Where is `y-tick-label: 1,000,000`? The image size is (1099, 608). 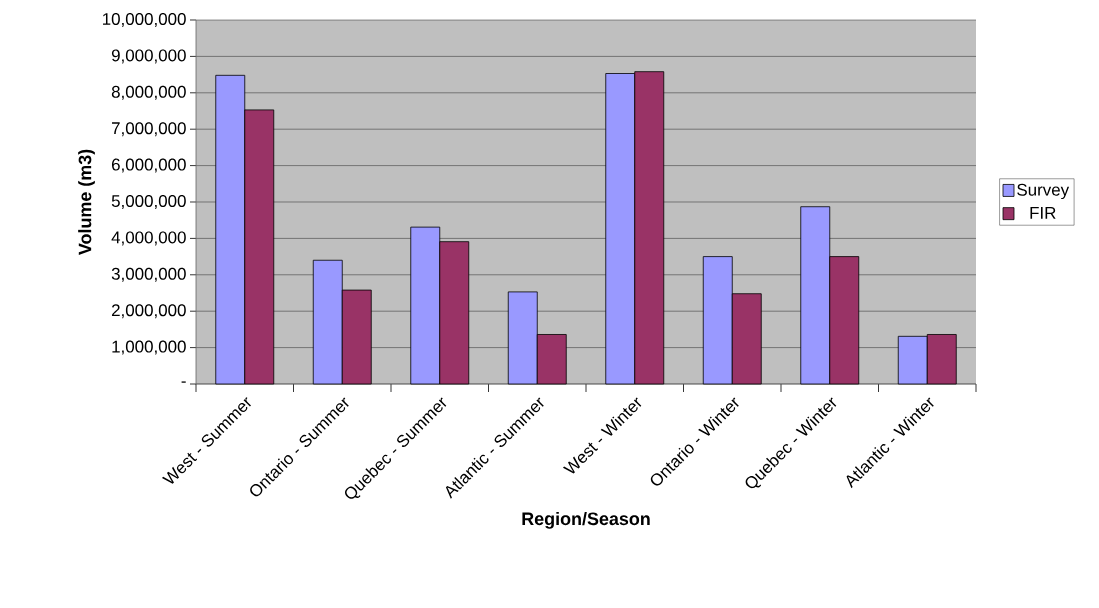 y-tick-label: 1,000,000 is located at coordinates (149, 347).